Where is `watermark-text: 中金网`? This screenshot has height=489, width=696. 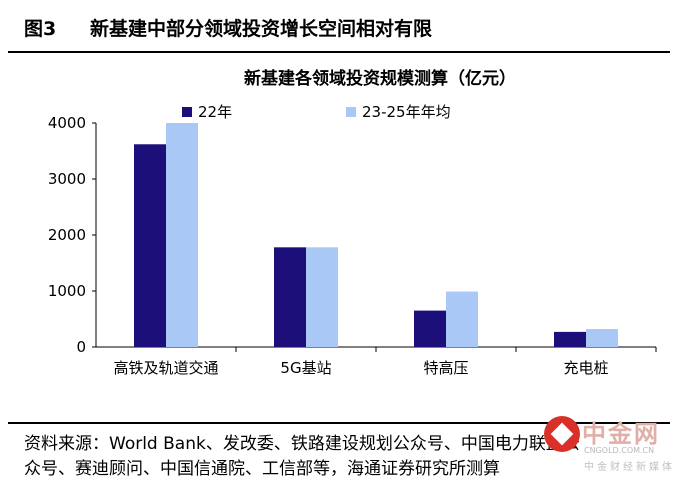
watermark-text: 中金网 is located at coordinates (621, 434).